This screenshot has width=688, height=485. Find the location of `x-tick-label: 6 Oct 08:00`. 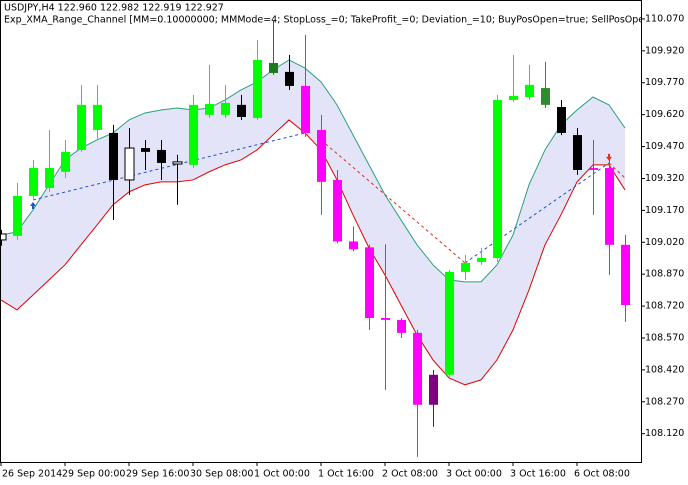

x-tick-label: 6 Oct 08:00 is located at coordinates (602, 474).